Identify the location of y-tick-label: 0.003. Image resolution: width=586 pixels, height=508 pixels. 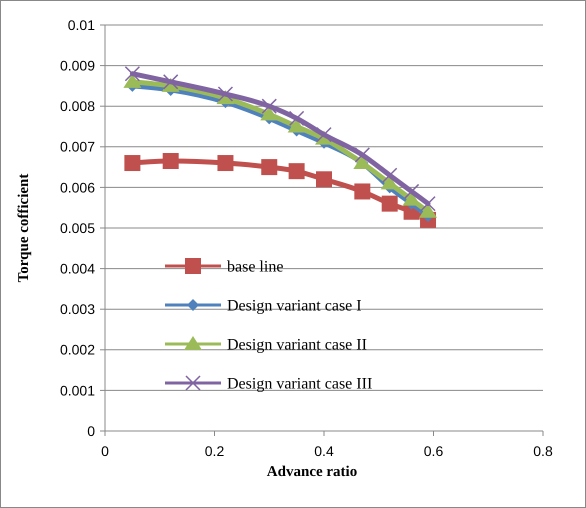
(78, 309).